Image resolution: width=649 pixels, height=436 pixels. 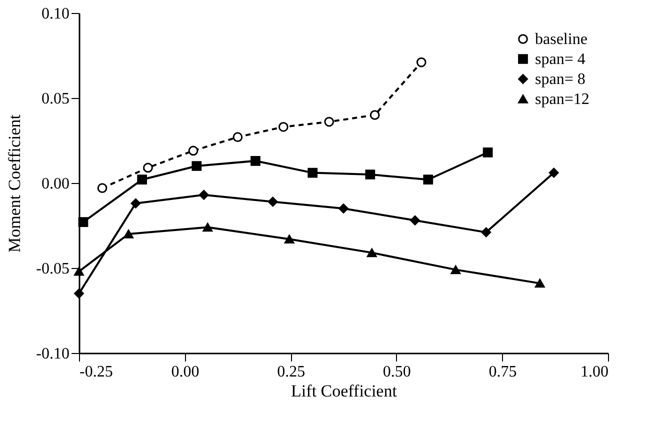 I want to click on x-axis-title: Lift Coefficient, so click(x=344, y=391).